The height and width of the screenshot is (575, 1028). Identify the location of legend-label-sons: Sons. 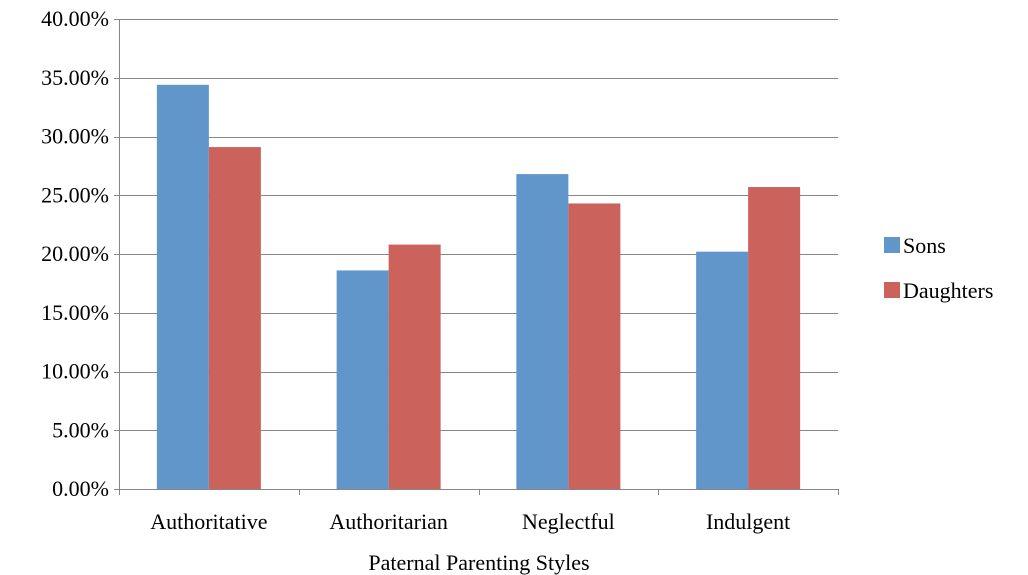
(924, 245).